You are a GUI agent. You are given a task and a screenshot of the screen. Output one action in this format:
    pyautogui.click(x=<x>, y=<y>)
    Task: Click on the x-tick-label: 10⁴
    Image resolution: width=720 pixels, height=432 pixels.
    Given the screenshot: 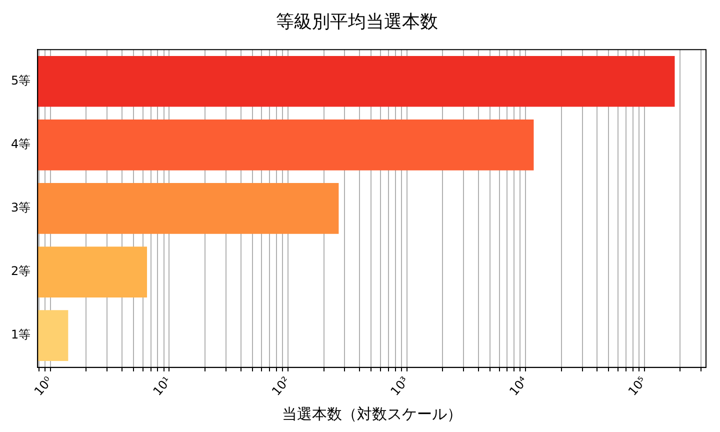 What is the action you would take?
    pyautogui.click(x=518, y=386)
    